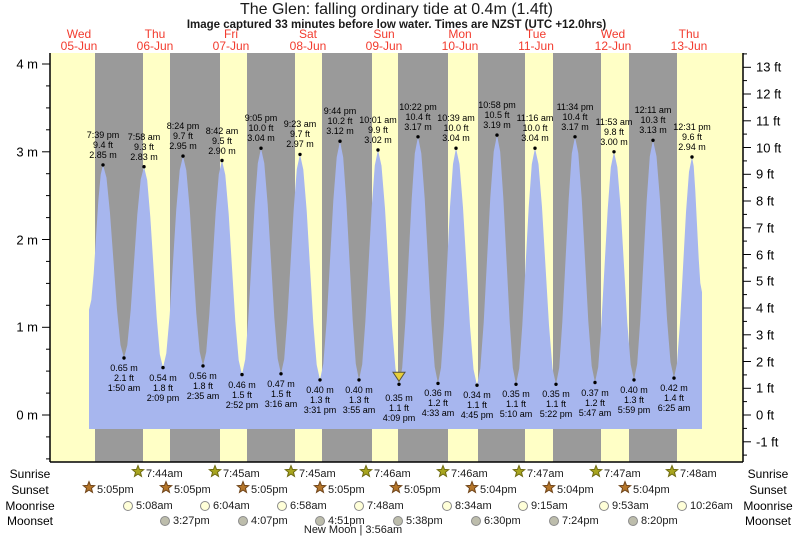 The height and width of the screenshot is (537, 793). What do you see at coordinates (399, 377) in the screenshot?
I see `current-time-marker` at bounding box center [399, 377].